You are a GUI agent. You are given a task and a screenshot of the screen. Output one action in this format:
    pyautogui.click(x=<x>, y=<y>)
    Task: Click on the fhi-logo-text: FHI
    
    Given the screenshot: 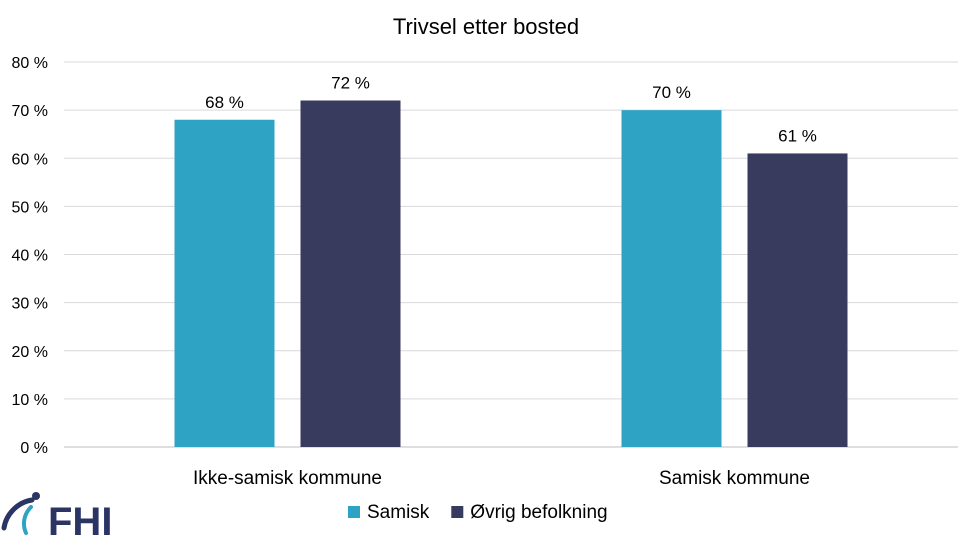 What is the action you would take?
    pyautogui.click(x=80, y=521)
    